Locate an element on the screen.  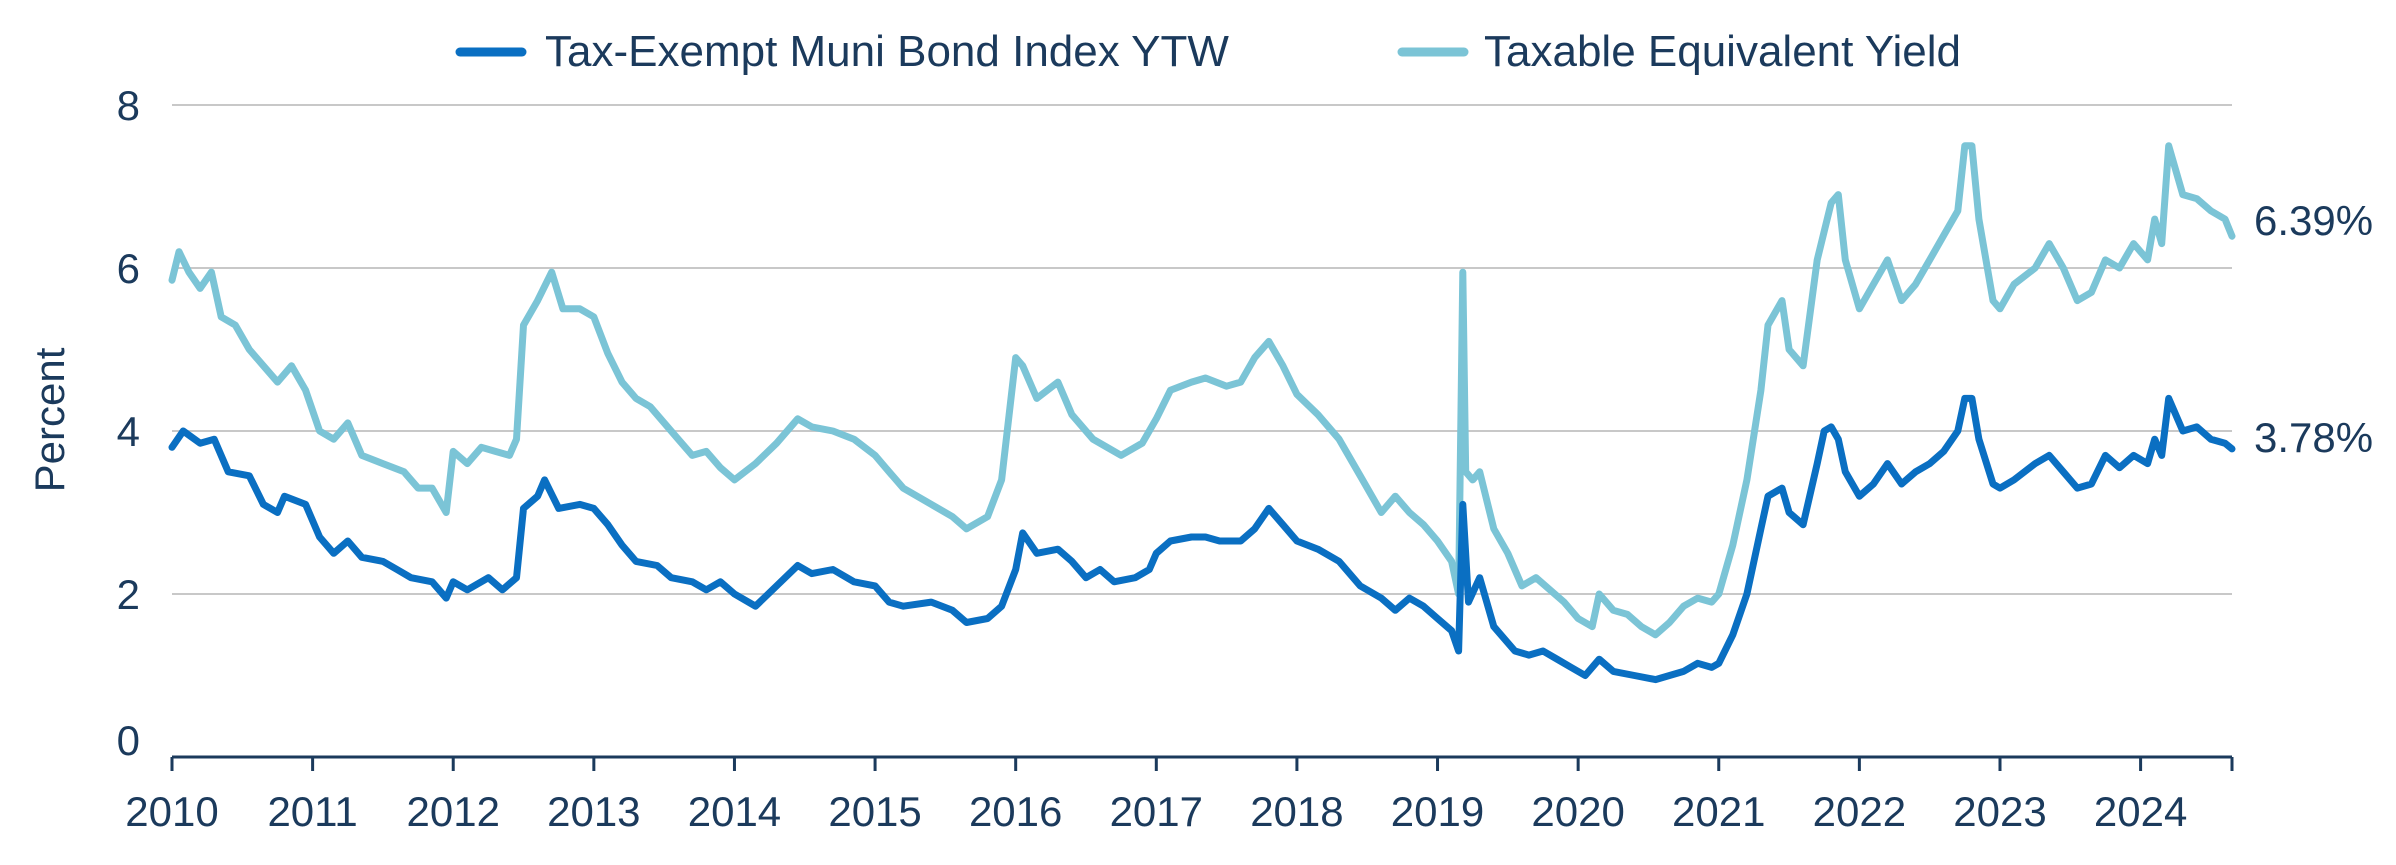
y-tick-label: 0 is located at coordinates (128, 740).